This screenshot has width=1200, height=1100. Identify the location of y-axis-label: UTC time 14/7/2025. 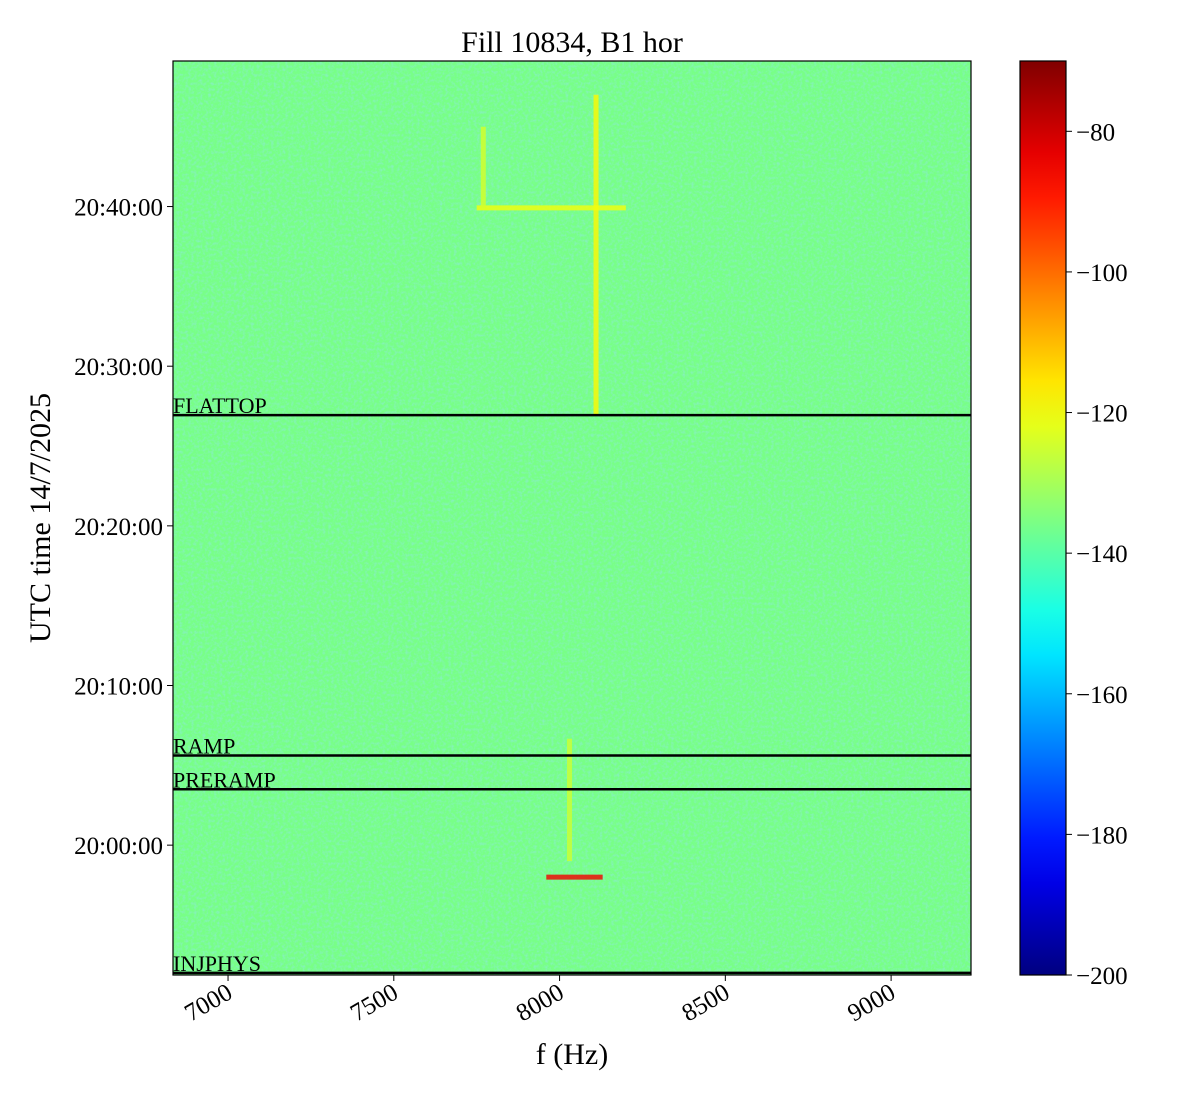
(40, 518).